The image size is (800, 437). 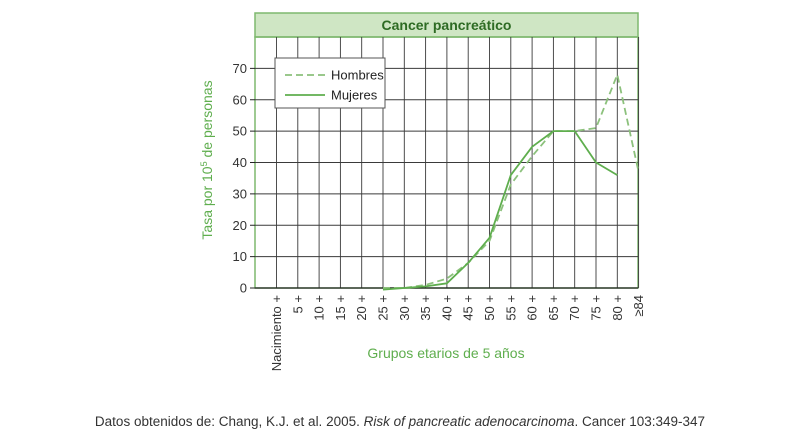 I want to click on x-tick-label: 35 +, so click(x=425, y=308).